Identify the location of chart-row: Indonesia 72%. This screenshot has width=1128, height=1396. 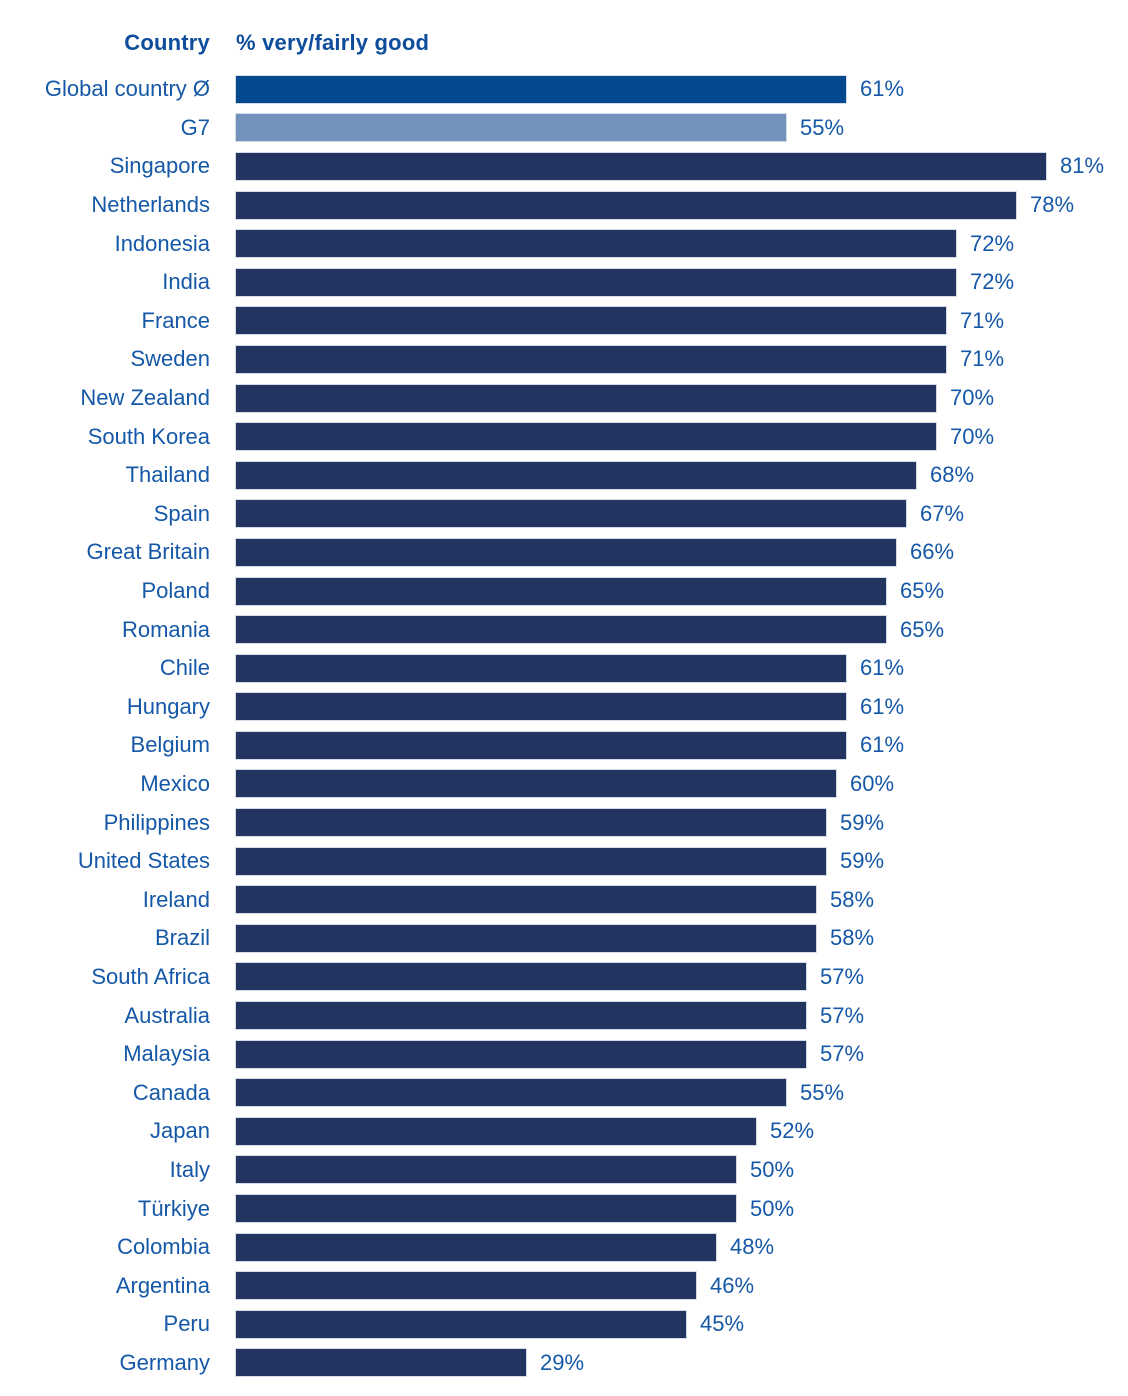
(564, 243).